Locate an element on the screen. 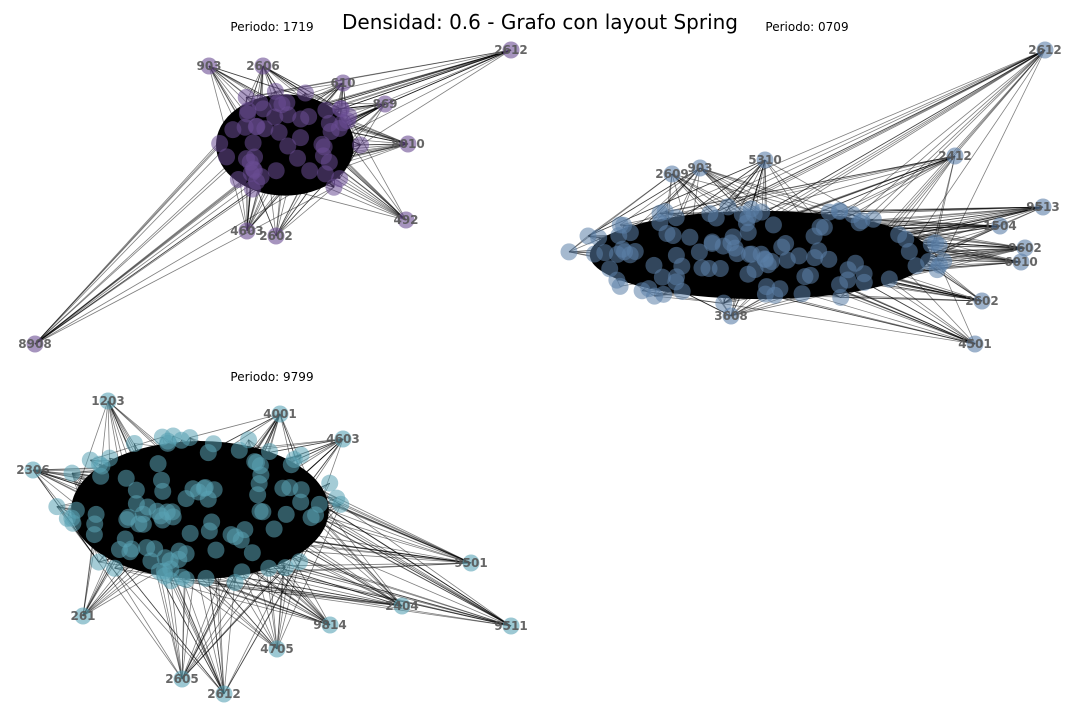  node-label: 2306 is located at coordinates (32, 470).